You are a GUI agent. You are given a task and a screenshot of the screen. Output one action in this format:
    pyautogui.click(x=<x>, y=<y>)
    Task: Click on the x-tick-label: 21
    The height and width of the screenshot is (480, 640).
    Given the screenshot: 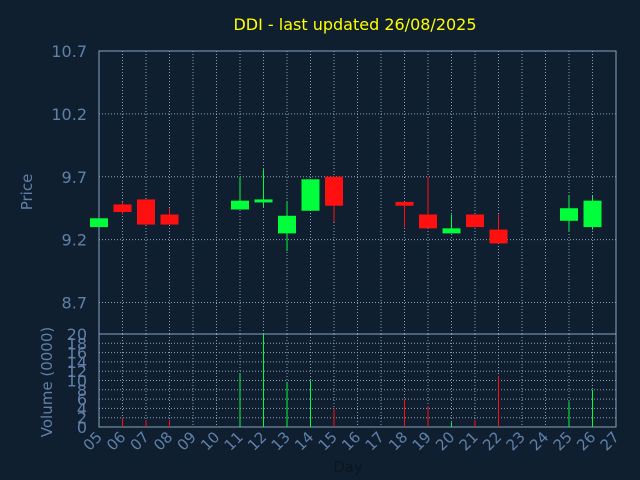 What is the action you would take?
    pyautogui.click(x=469, y=441)
    